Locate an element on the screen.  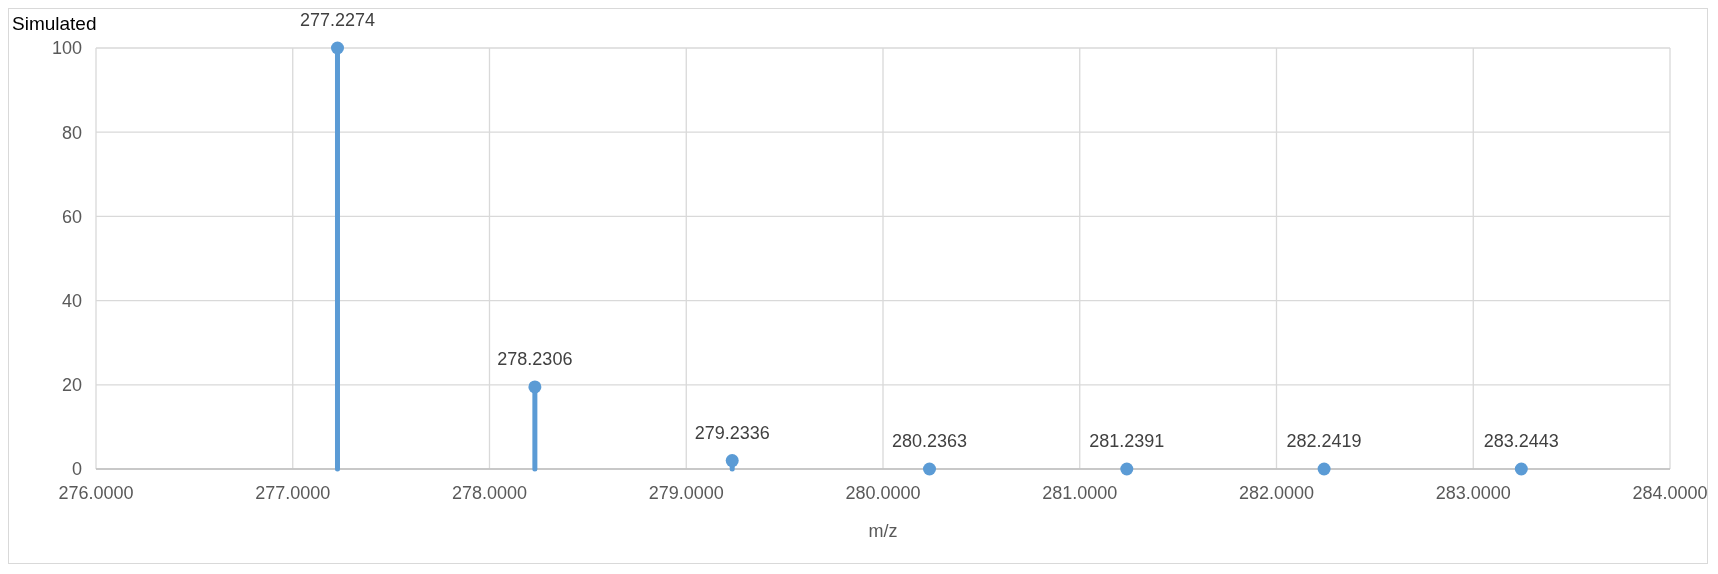
x-tick-label: 278.0000 is located at coordinates (489, 493).